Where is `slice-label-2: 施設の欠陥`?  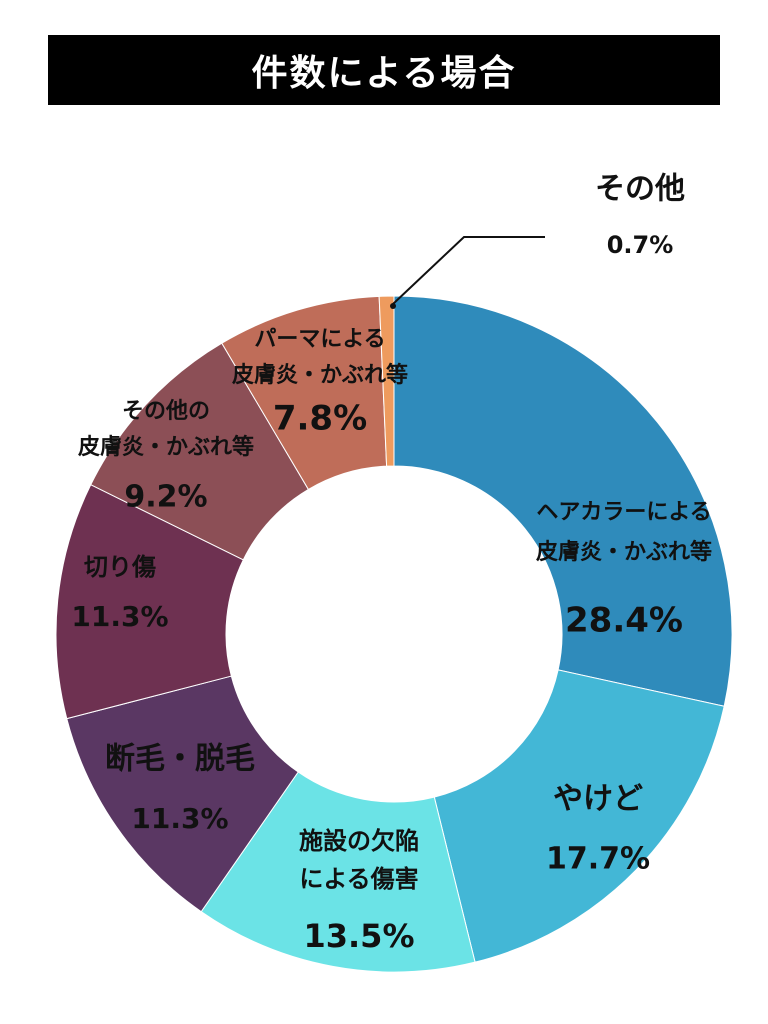 slice-label-2: 施設の欠陥 is located at coordinates (359, 841).